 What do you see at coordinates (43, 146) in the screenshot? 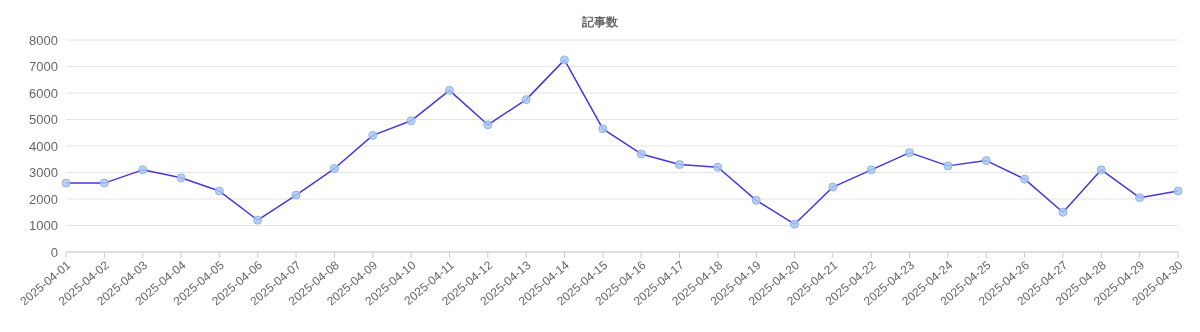
I see `y-tick-label: 4000` at bounding box center [43, 146].